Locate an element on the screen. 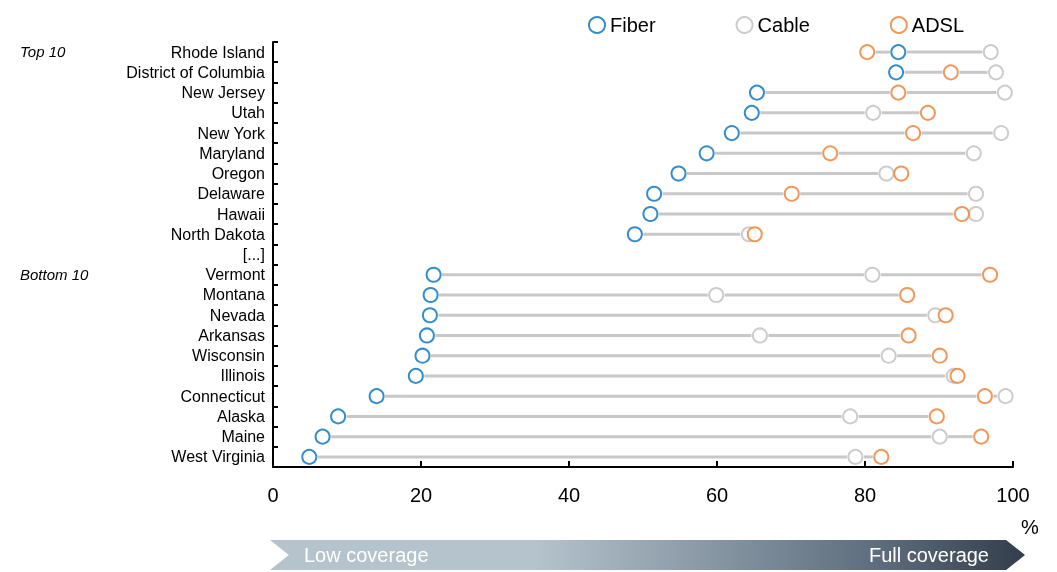  y-tick-label: Oregon is located at coordinates (238, 174).